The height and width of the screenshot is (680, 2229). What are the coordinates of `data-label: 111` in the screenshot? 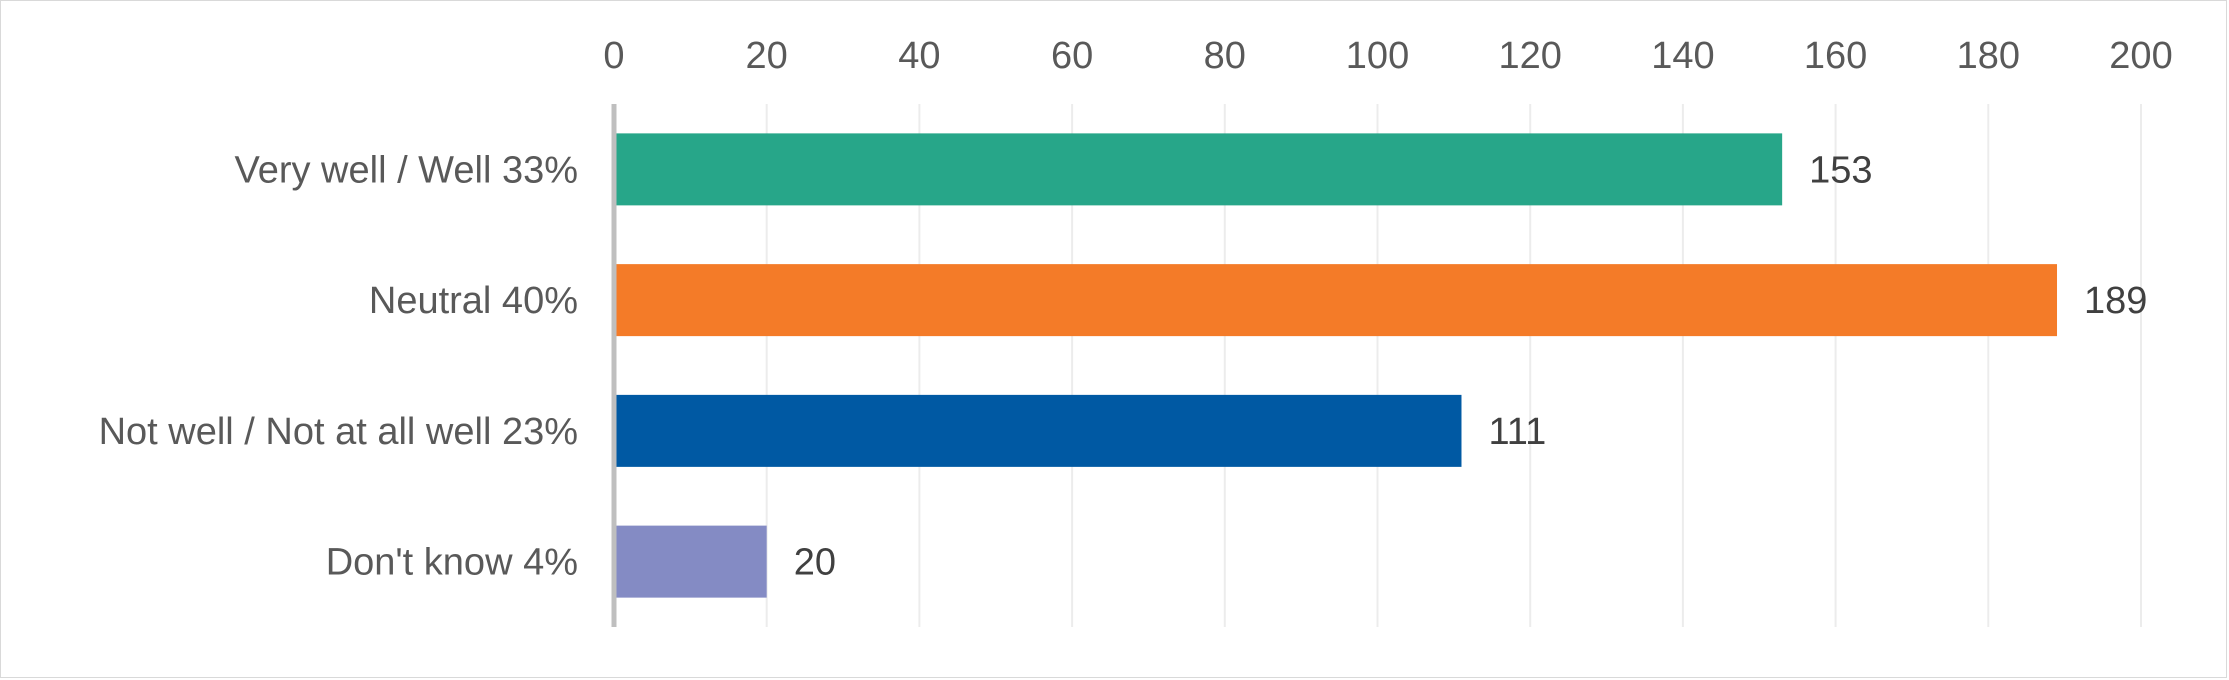 It's located at (1517, 432).